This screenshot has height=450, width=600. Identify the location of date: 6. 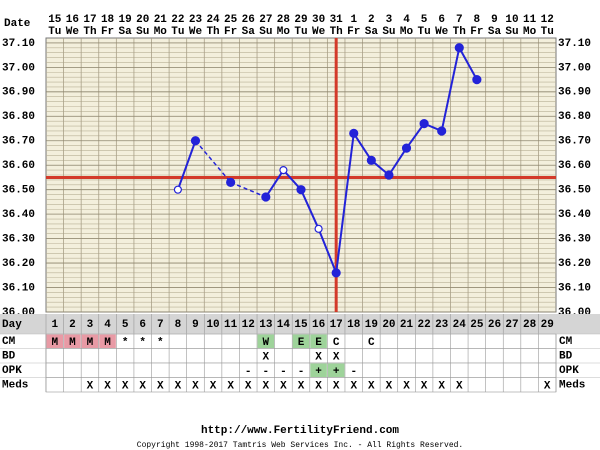
(441, 20).